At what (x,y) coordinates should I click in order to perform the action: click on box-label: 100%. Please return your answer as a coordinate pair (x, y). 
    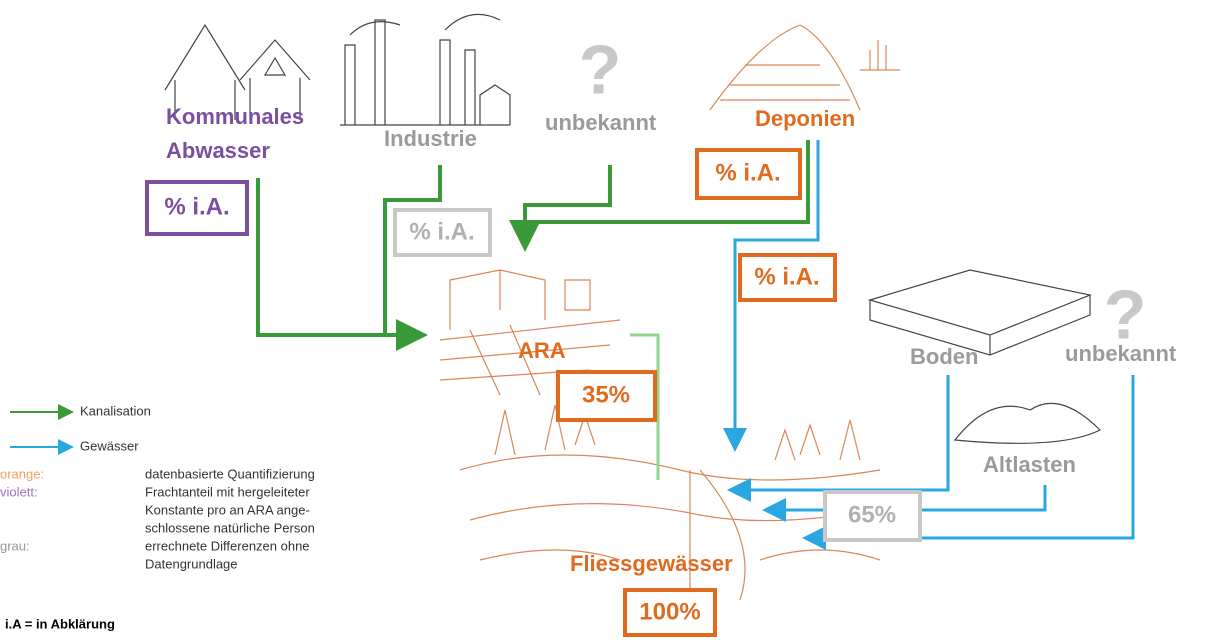
    Looking at the image, I should click on (669, 611).